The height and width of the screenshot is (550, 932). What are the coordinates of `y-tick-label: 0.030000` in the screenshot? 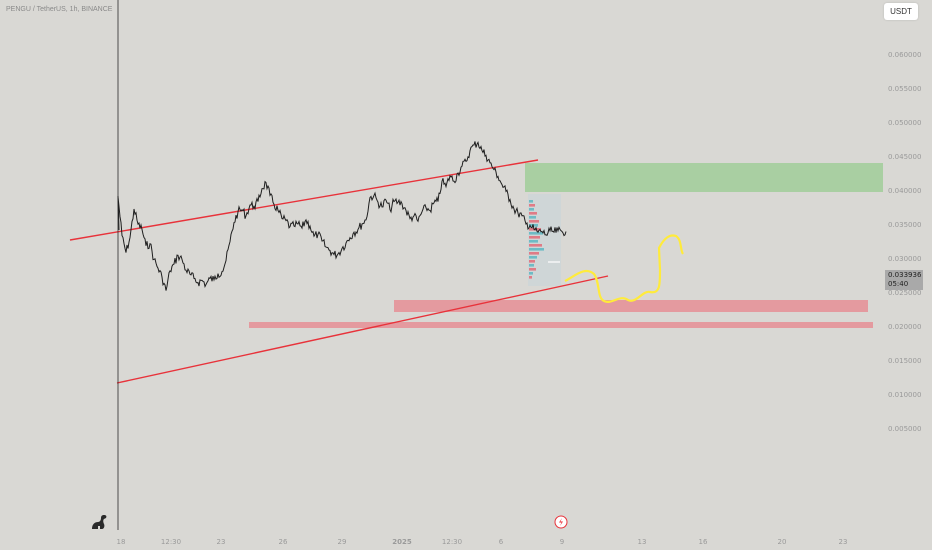 It's located at (904, 259).